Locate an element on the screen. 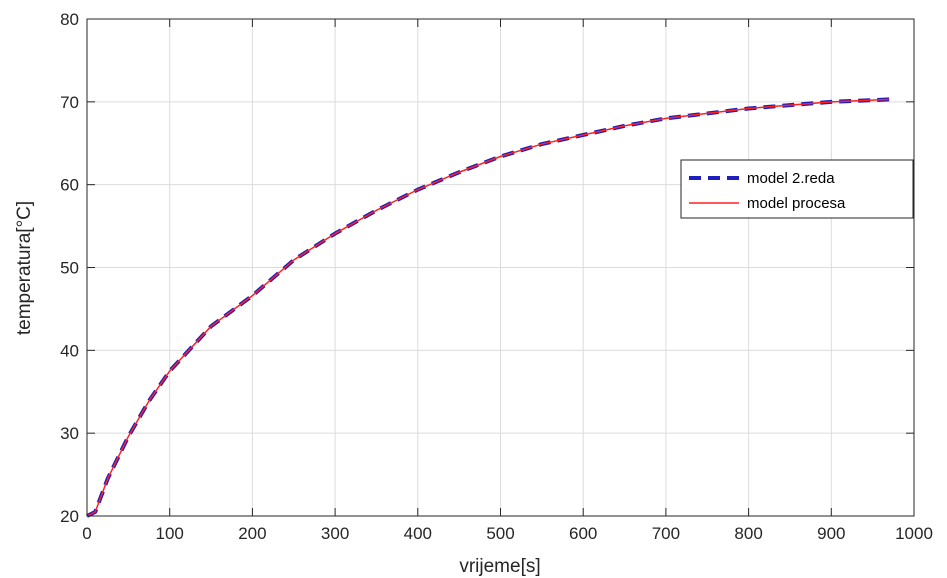 The width and height of the screenshot is (947, 578). y-tick-label: 60 is located at coordinates (69, 185).